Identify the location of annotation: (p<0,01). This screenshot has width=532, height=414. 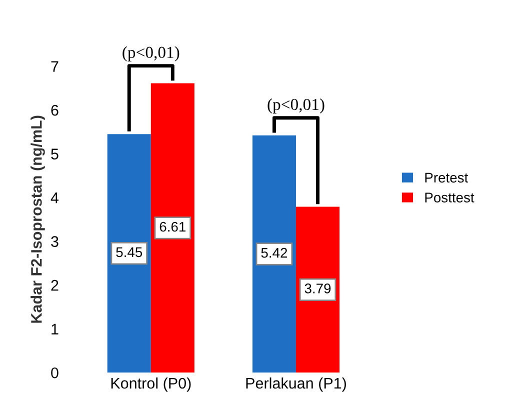
(296, 106).